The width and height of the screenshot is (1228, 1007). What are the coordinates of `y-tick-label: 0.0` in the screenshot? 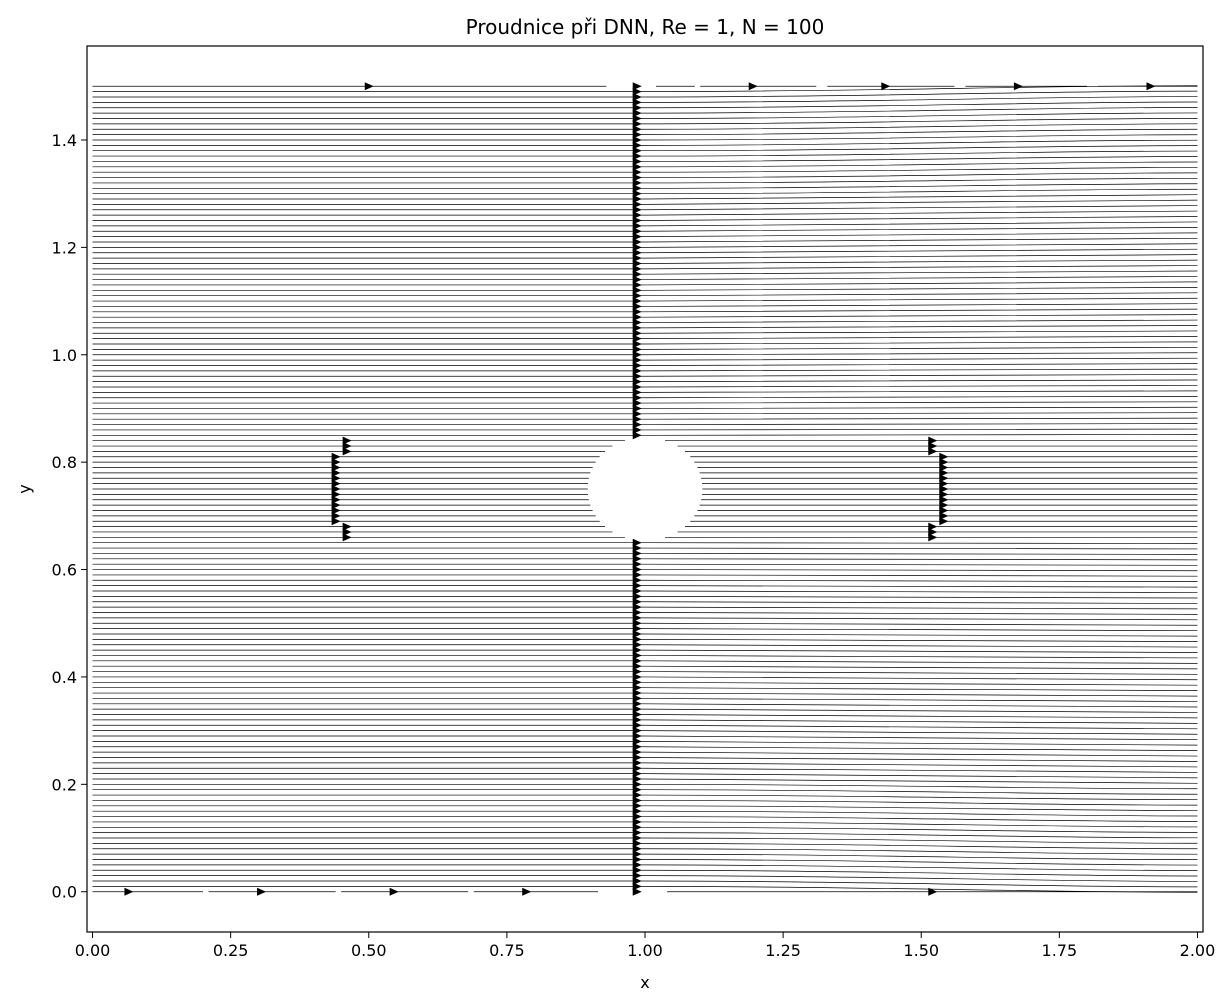 It's located at (64, 892).